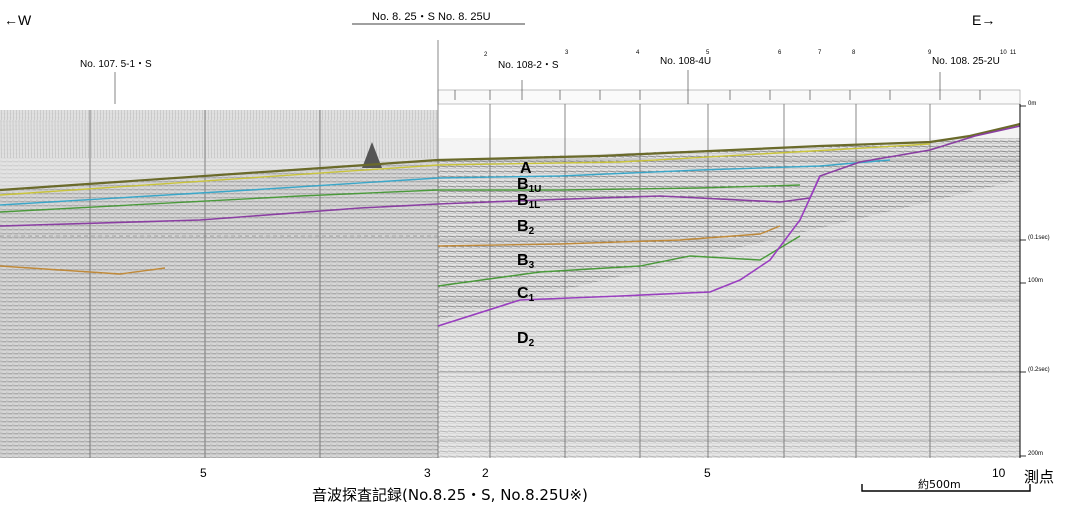 This screenshot has height=508, width=1075. Describe the element at coordinates (526, 339) in the screenshot. I see `layer-label-D2: D2` at that location.